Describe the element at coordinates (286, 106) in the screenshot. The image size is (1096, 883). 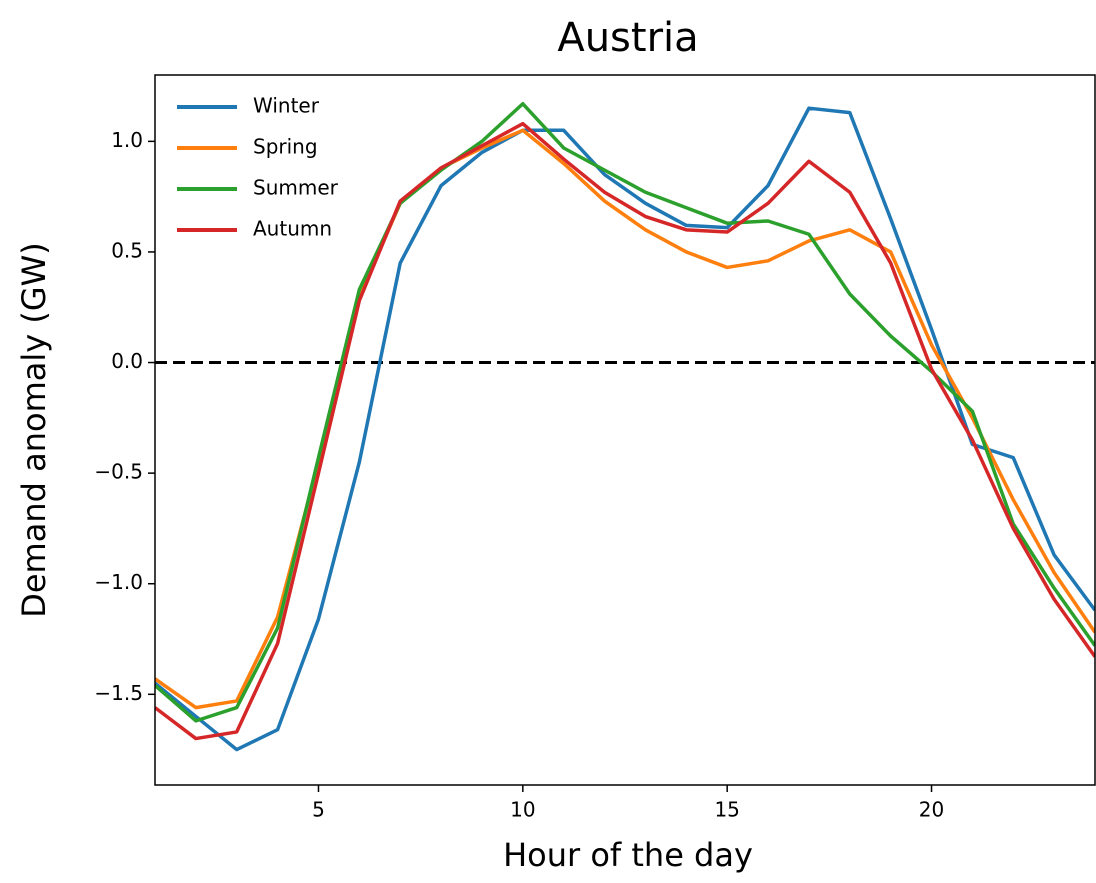
I see `legend-label: Winter` at that location.